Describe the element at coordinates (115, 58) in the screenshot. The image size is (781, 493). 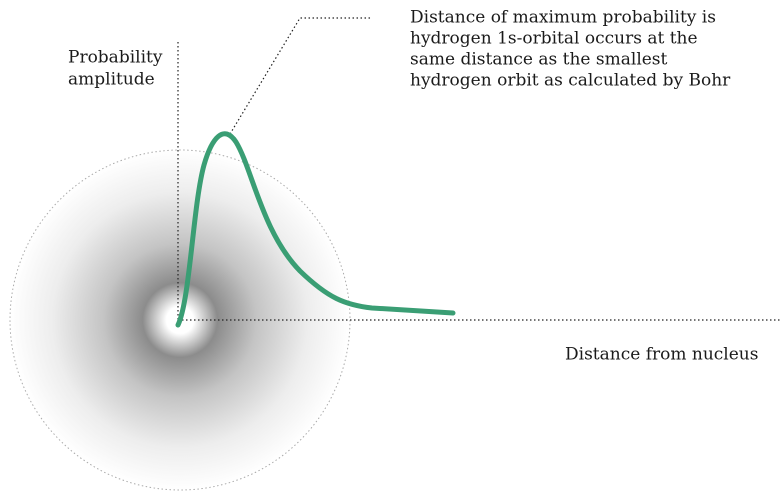
I see `y-axis-label: Probability` at that location.